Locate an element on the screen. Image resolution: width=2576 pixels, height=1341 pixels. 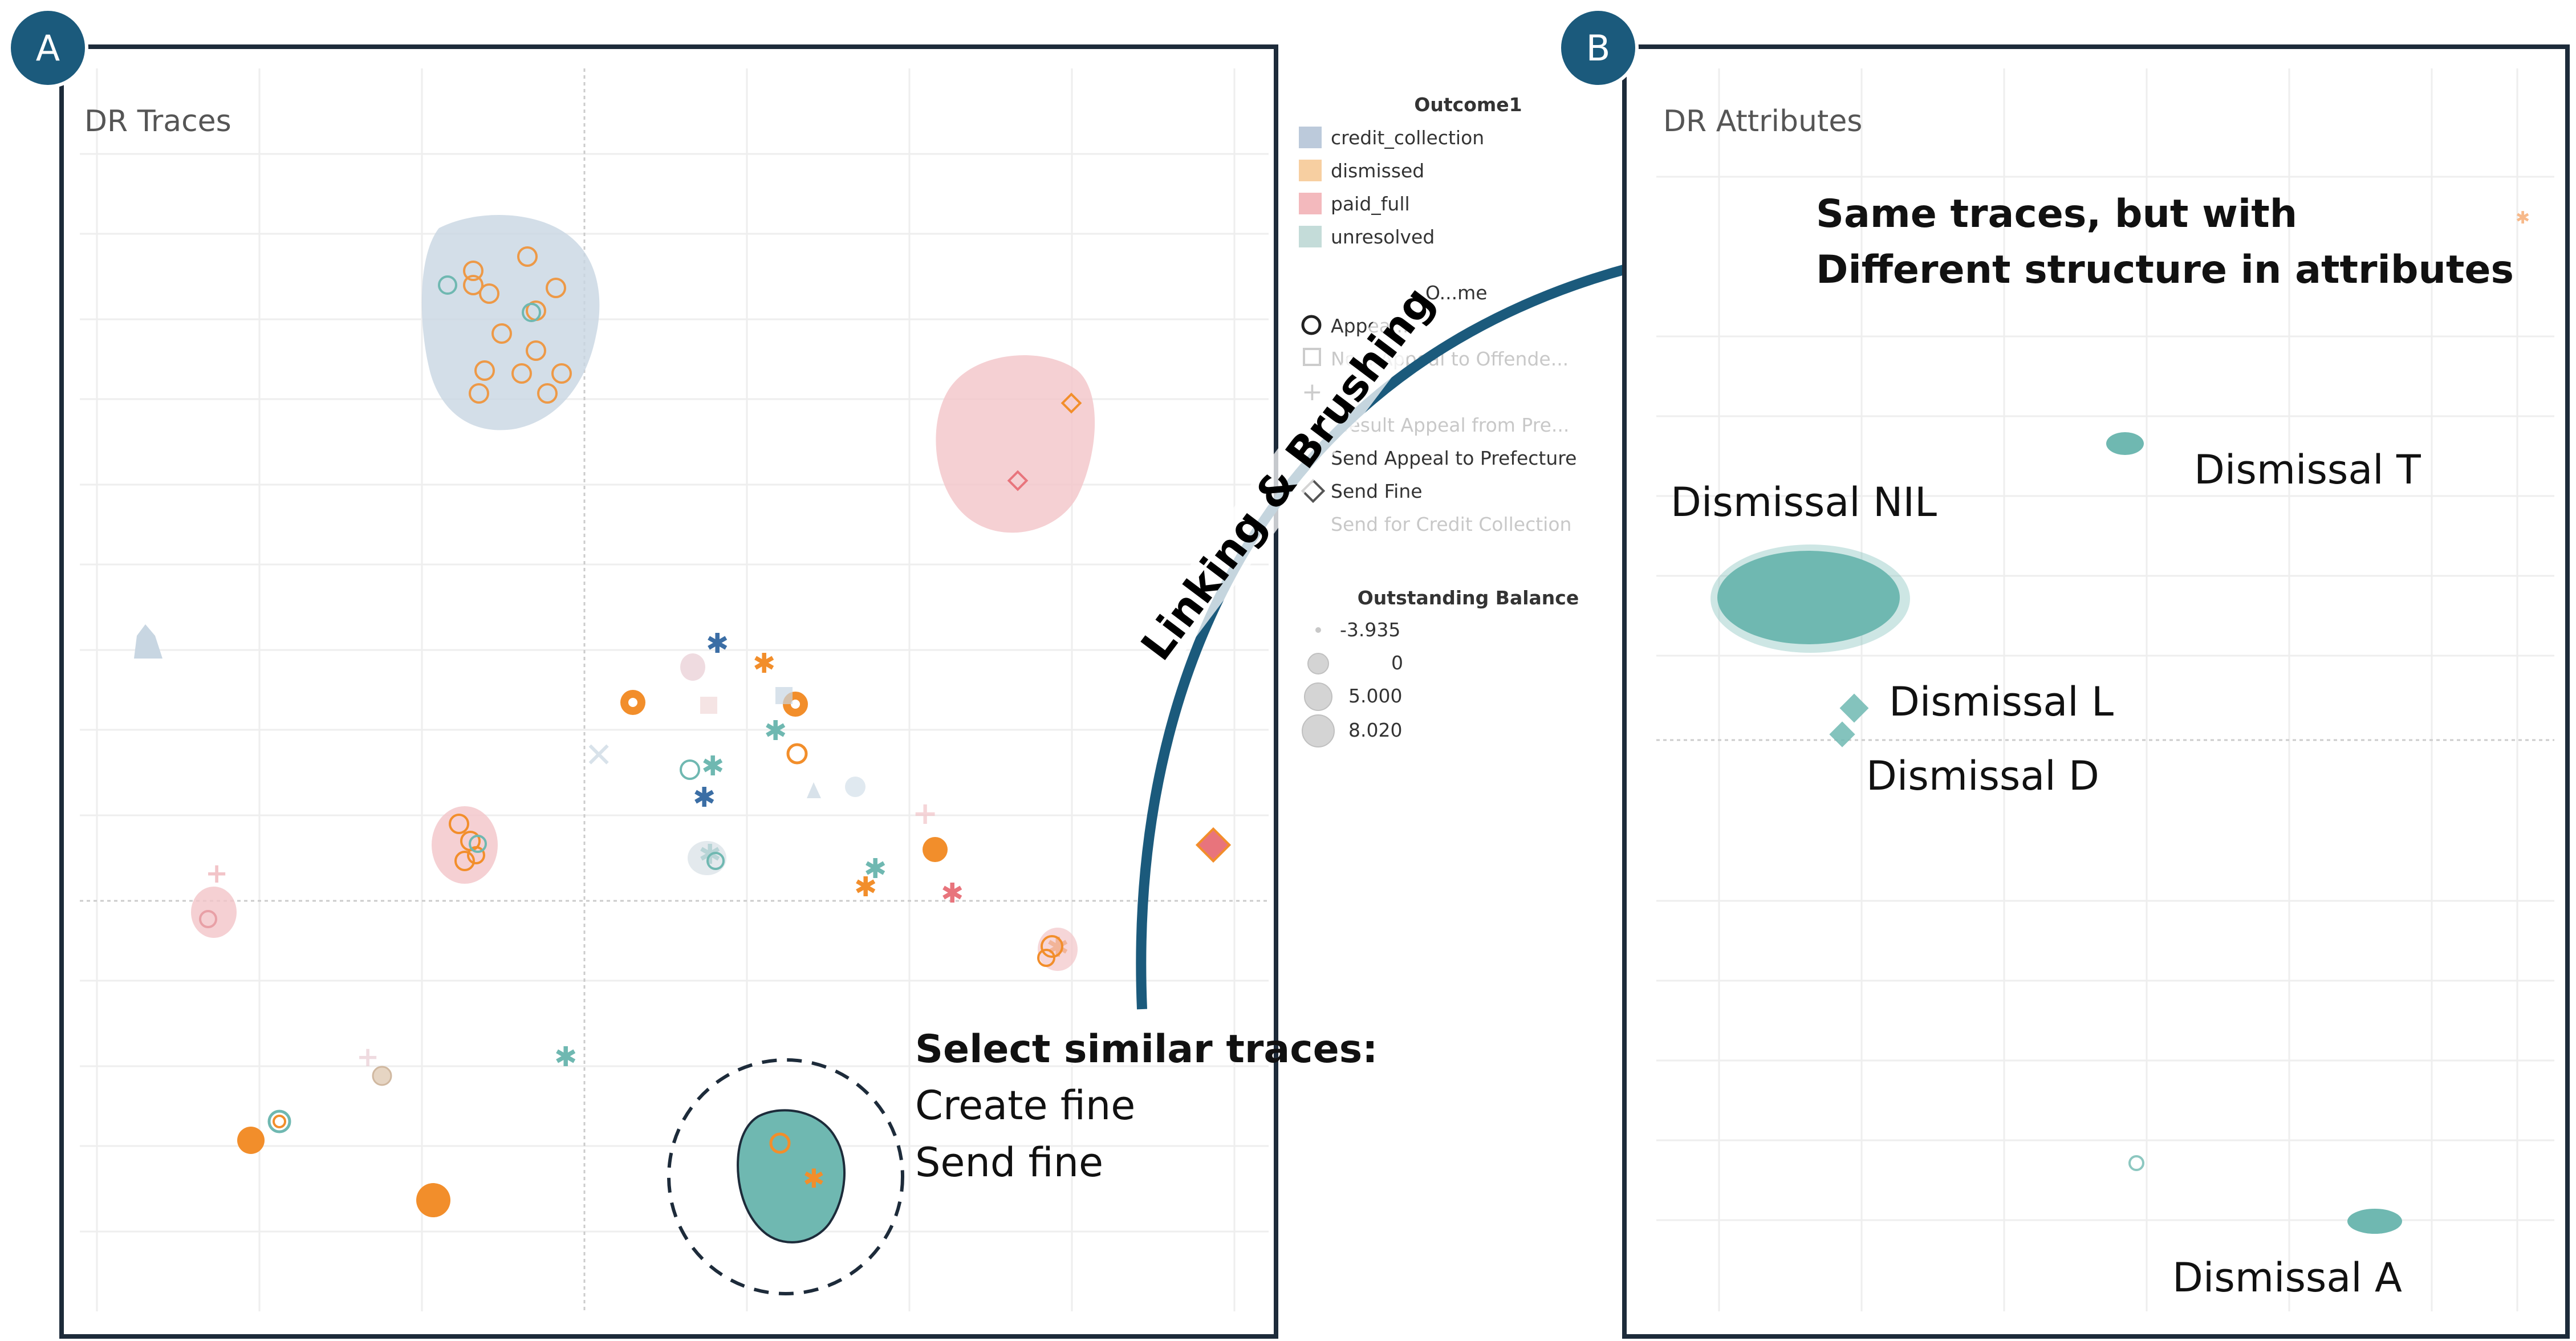
cluster-credit-collection is located at coordinates (510, 323).